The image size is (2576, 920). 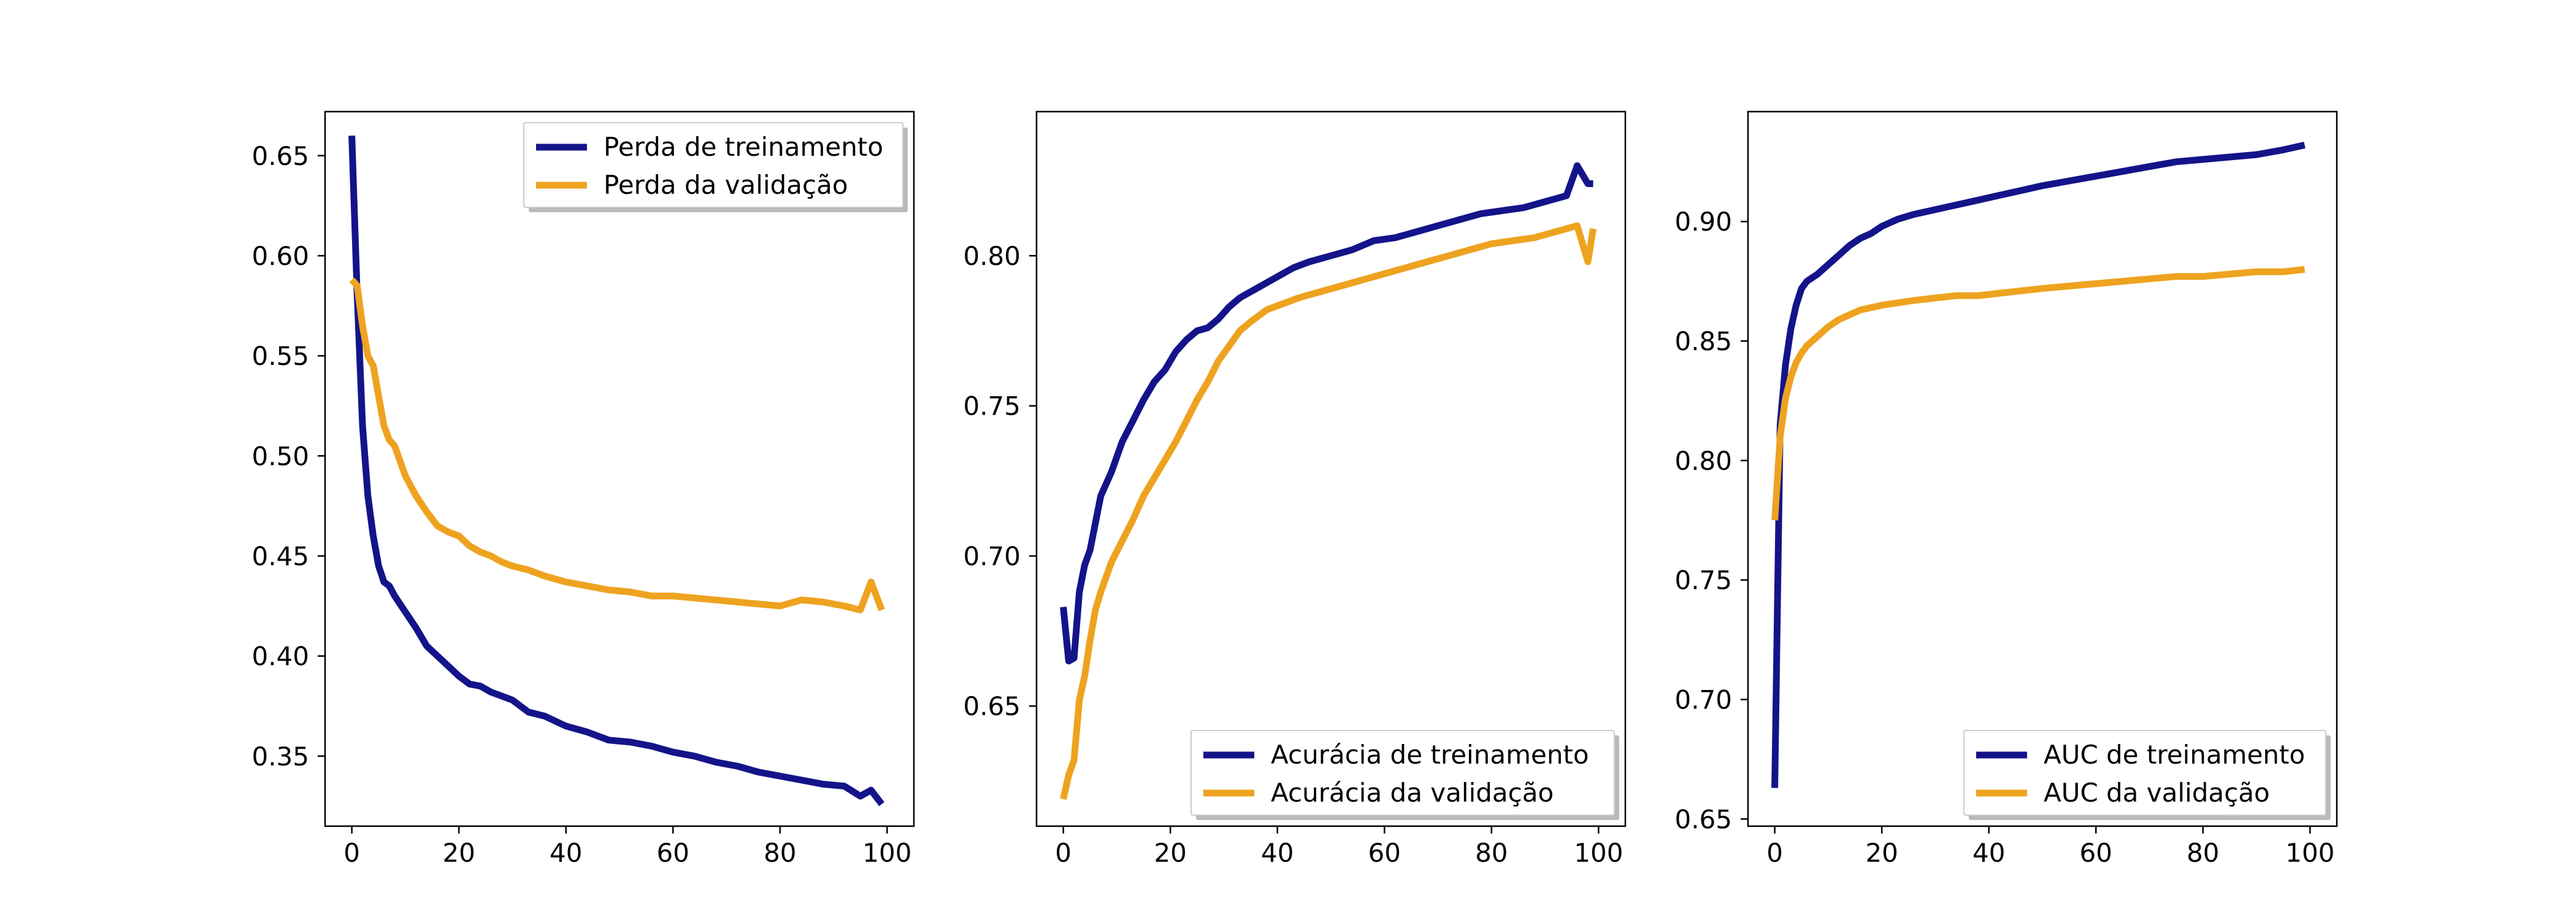 I want to click on legend-label: Acurácia de treinamento, so click(x=1430, y=755).